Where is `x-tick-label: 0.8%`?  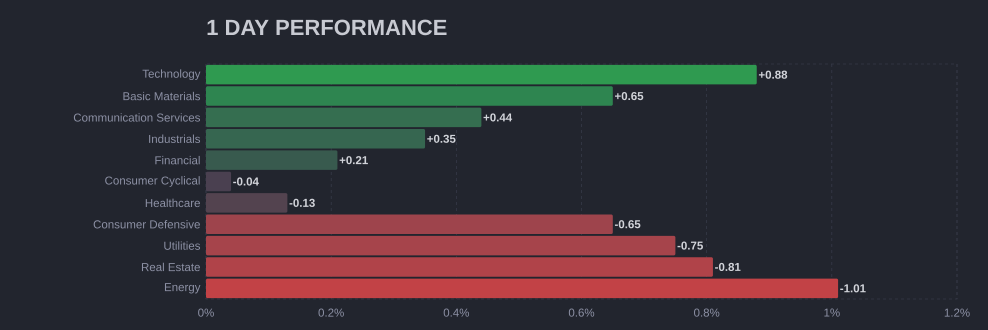 x-tick-label: 0.8% is located at coordinates (707, 312).